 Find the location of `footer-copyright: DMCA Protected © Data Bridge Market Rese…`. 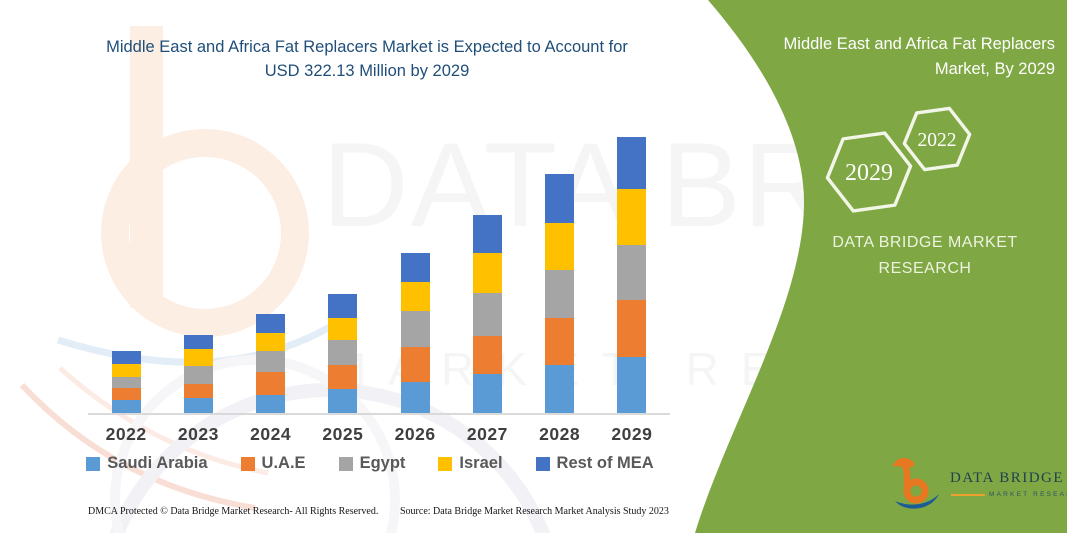

footer-copyright: DMCA Protected © Data Bridge Market Rese… is located at coordinates (233, 511).